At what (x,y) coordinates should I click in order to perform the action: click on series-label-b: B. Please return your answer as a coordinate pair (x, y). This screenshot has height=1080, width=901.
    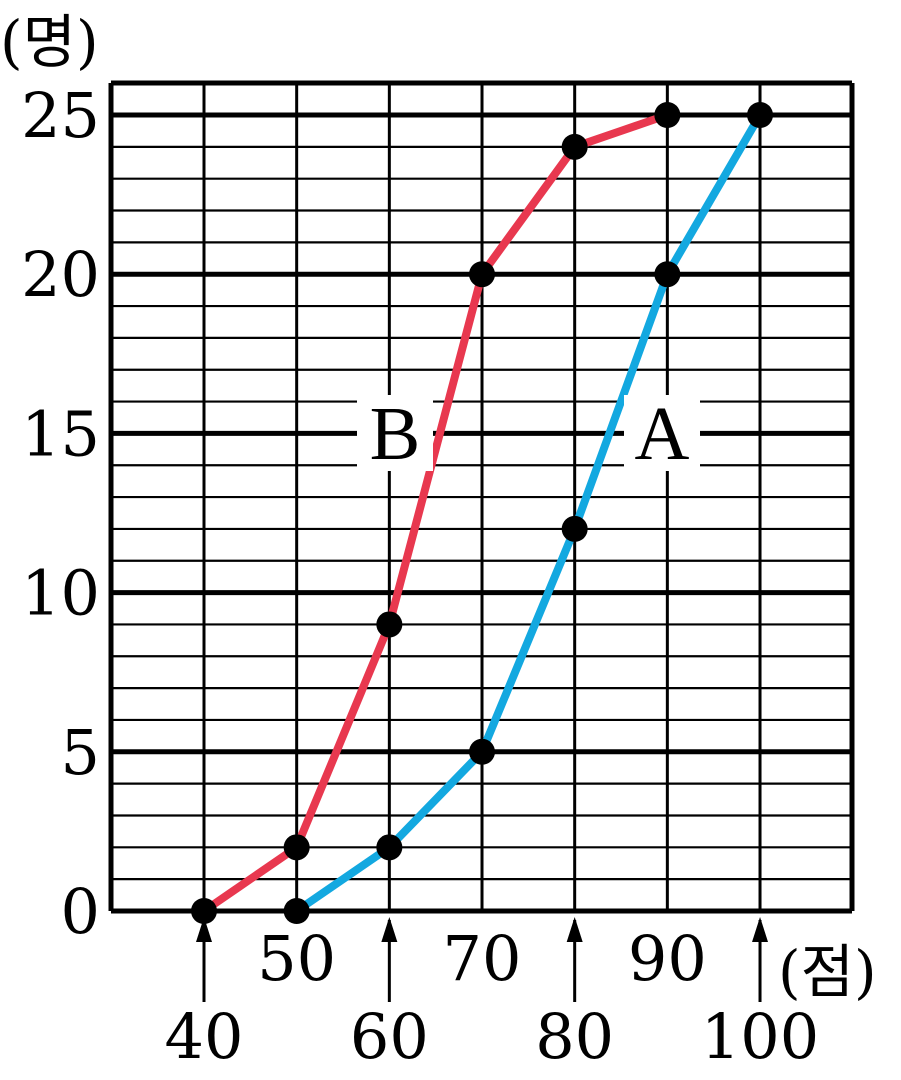
    Looking at the image, I should click on (395, 434).